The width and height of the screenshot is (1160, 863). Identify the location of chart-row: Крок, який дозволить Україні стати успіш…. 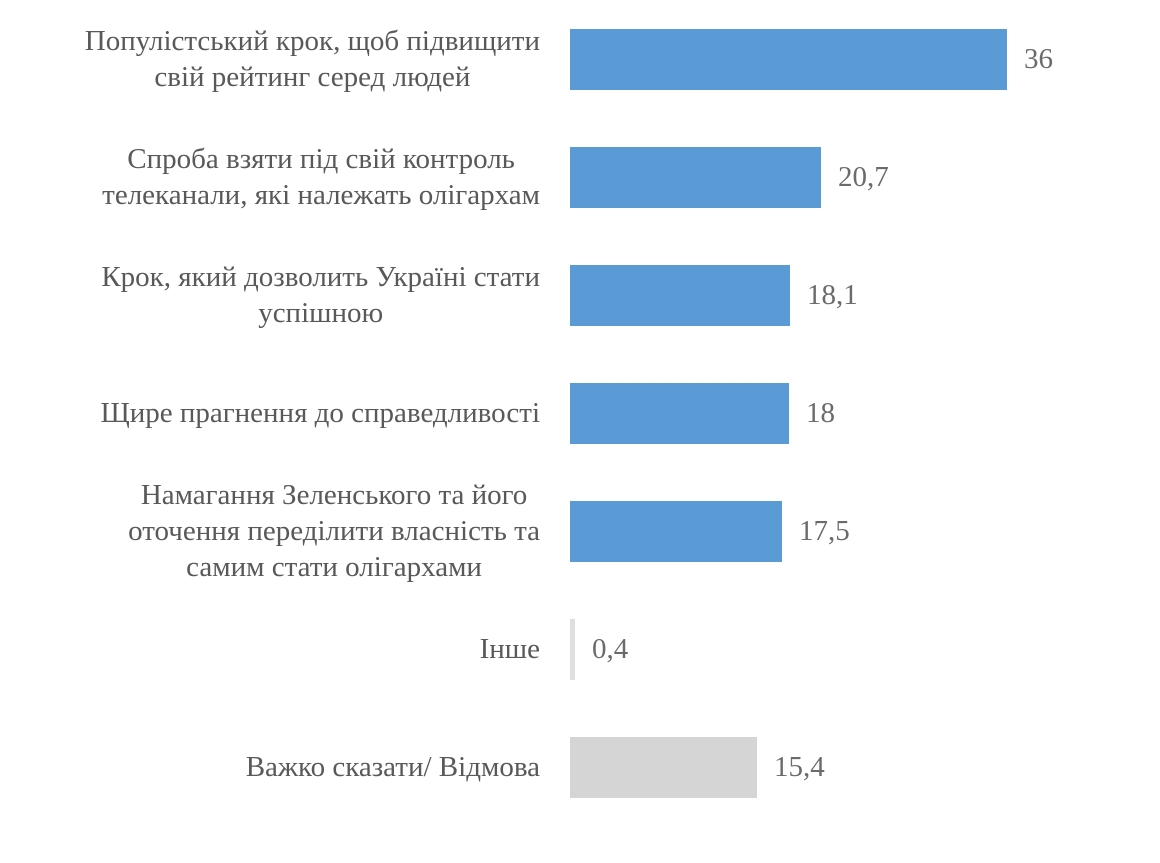
(580, 295).